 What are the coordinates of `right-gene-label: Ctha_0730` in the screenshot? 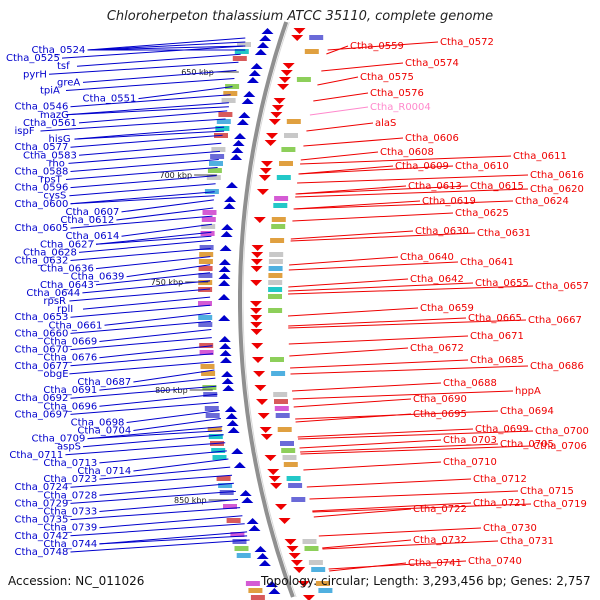 It's located at (510, 528).